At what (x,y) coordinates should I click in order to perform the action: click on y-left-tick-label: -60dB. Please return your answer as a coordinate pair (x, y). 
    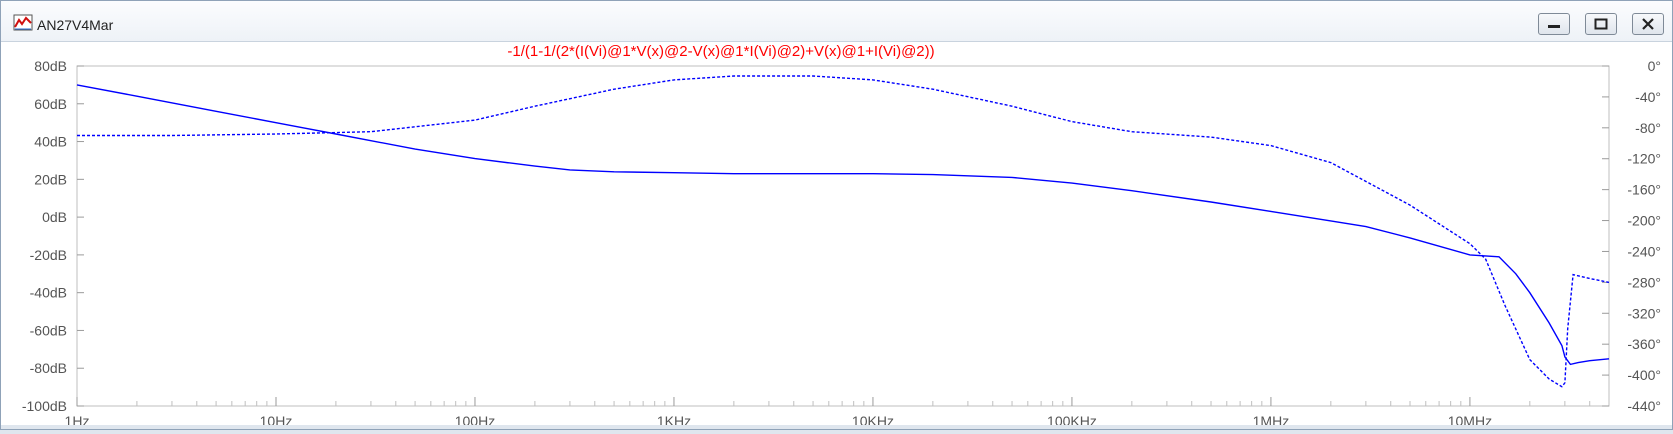
    Looking at the image, I should click on (48, 330).